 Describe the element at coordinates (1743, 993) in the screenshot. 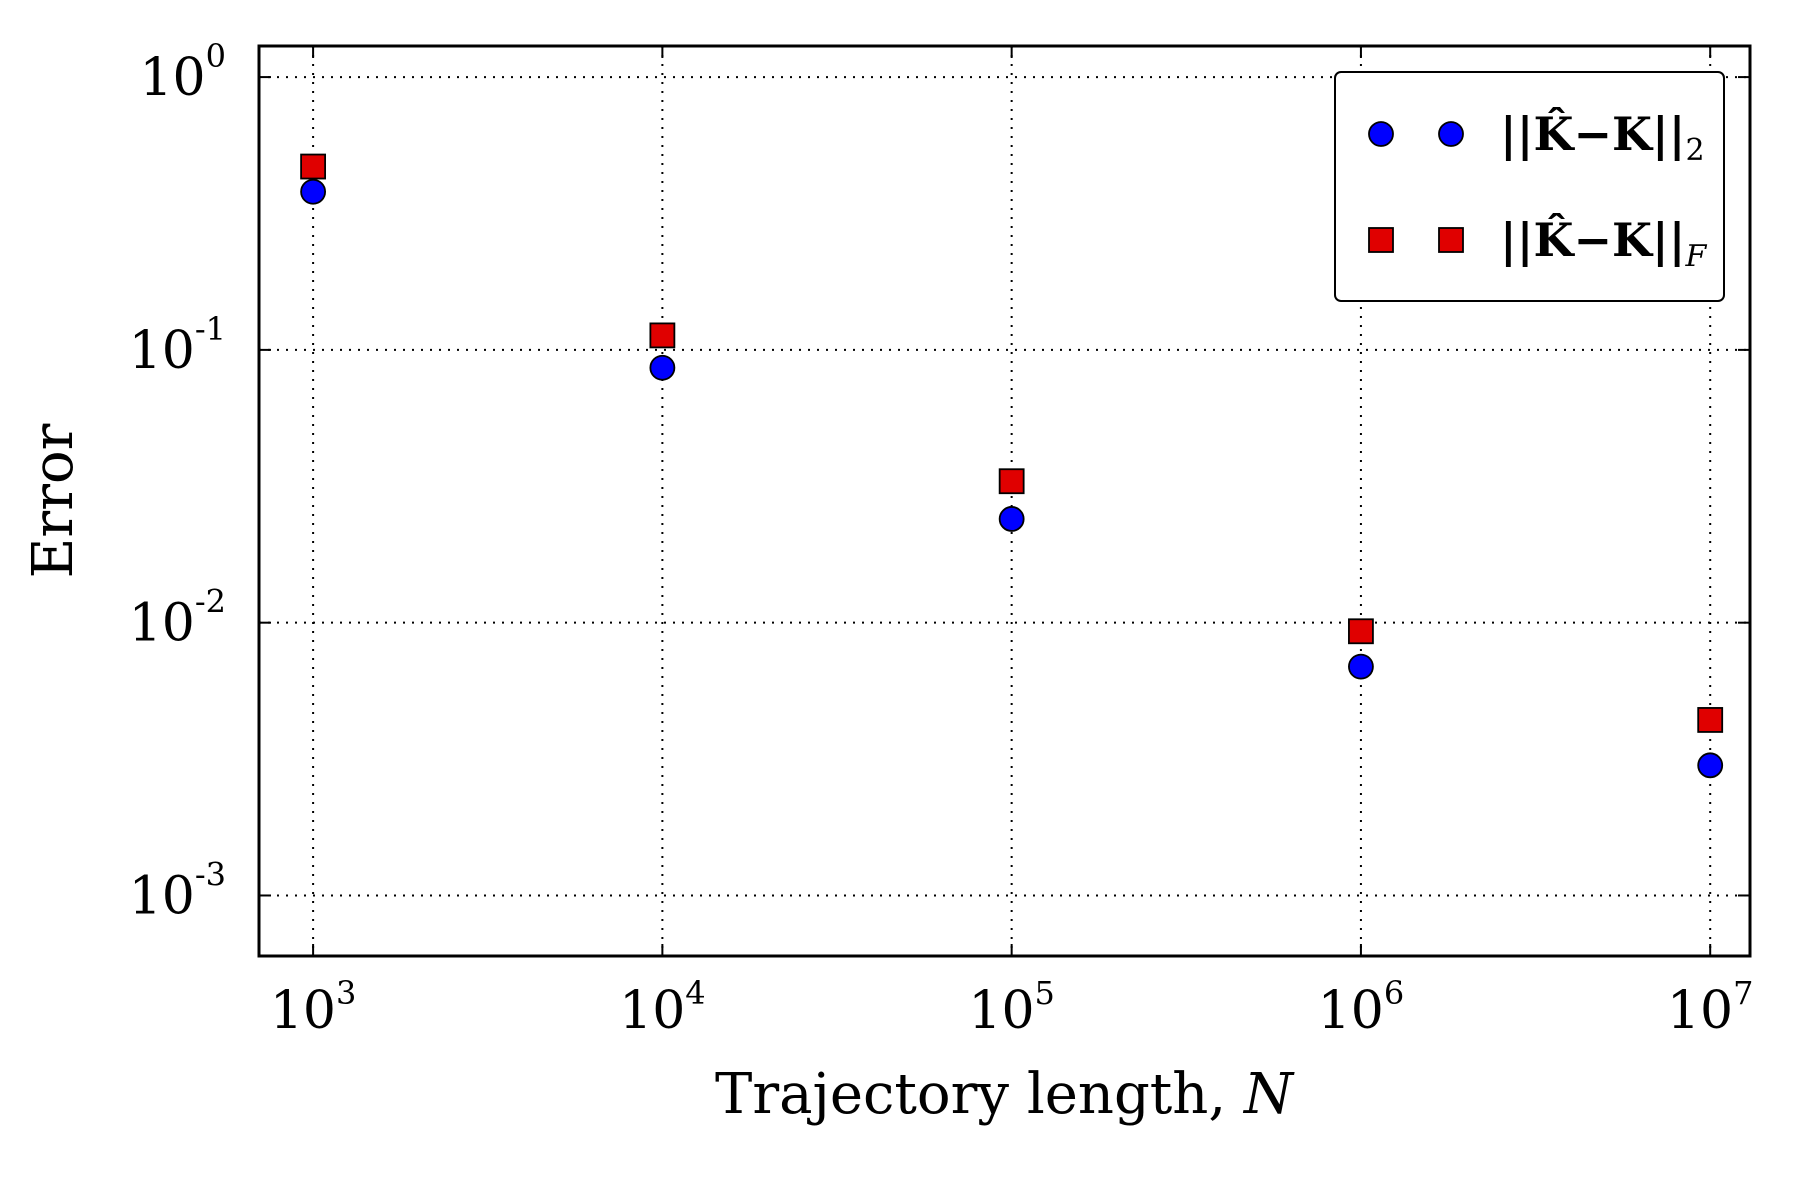

I see `x-tick-exponent: 7` at that location.